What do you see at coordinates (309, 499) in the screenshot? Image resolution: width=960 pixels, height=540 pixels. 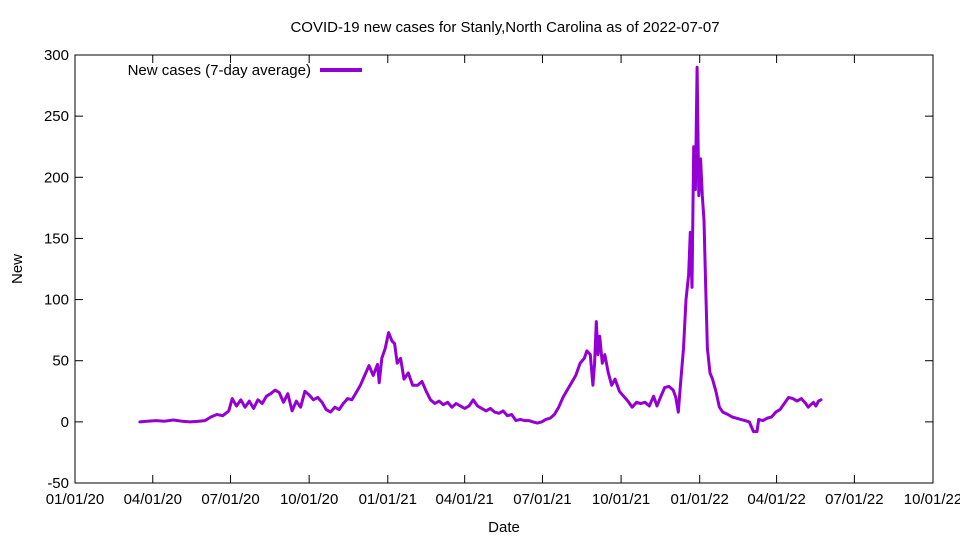 I see `x-tick-label: 10/01/20` at bounding box center [309, 499].